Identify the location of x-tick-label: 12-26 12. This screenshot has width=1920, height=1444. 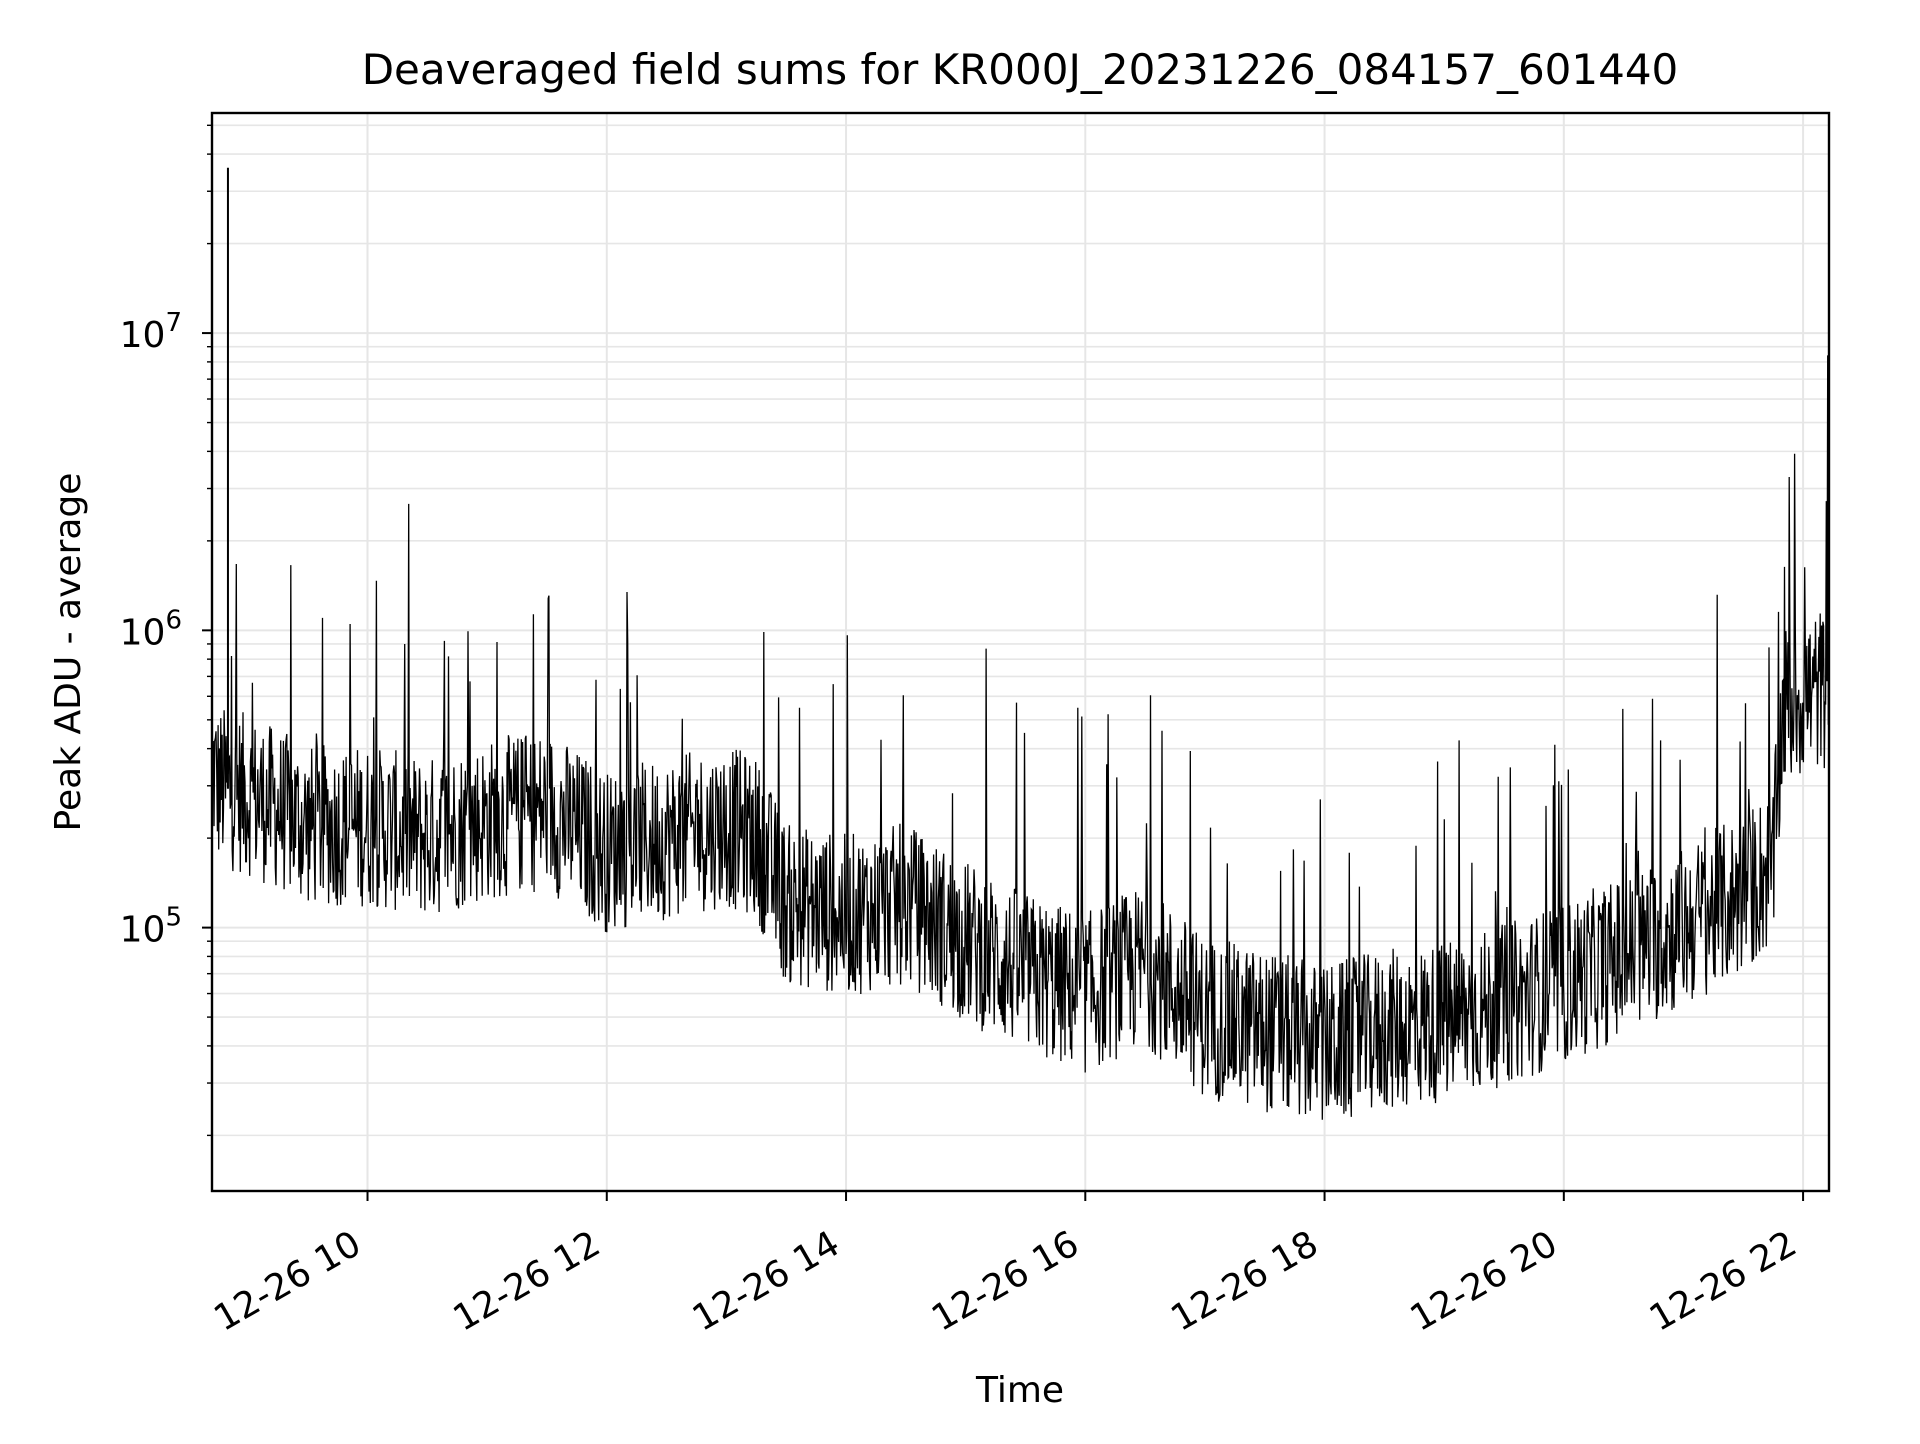
(527, 1281).